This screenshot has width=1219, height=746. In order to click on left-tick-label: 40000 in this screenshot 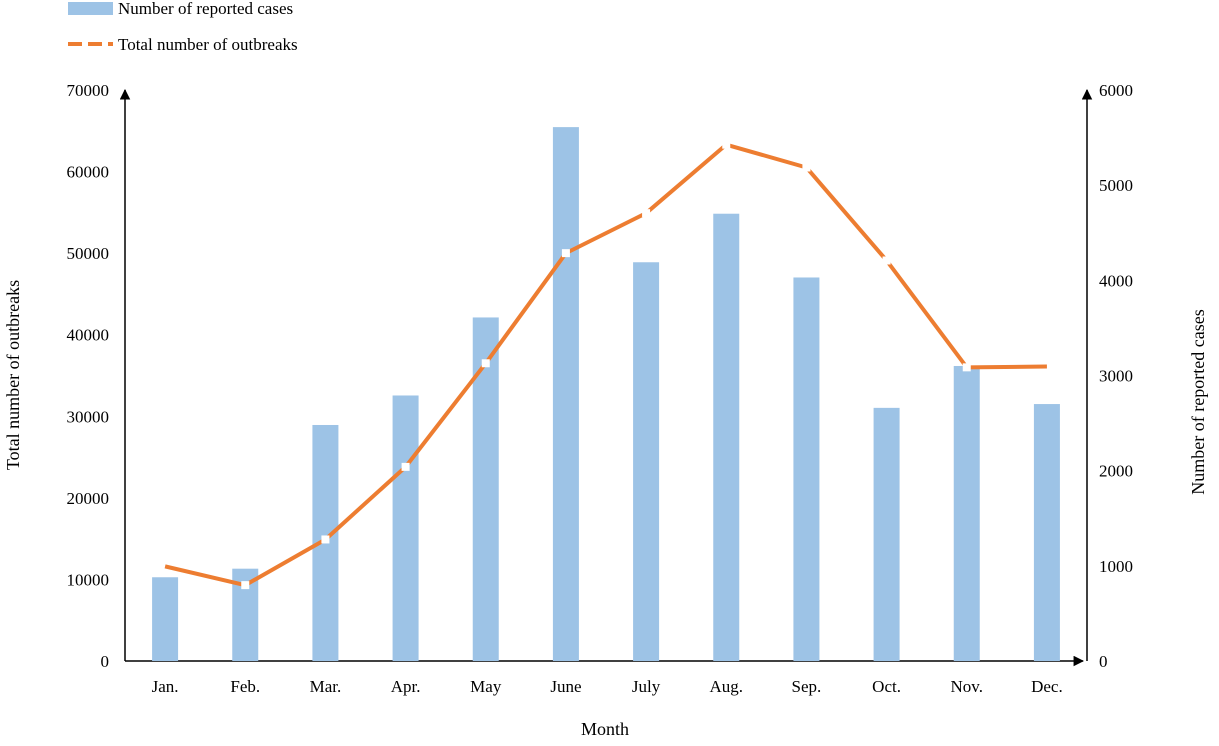, I will do `click(88, 335)`.